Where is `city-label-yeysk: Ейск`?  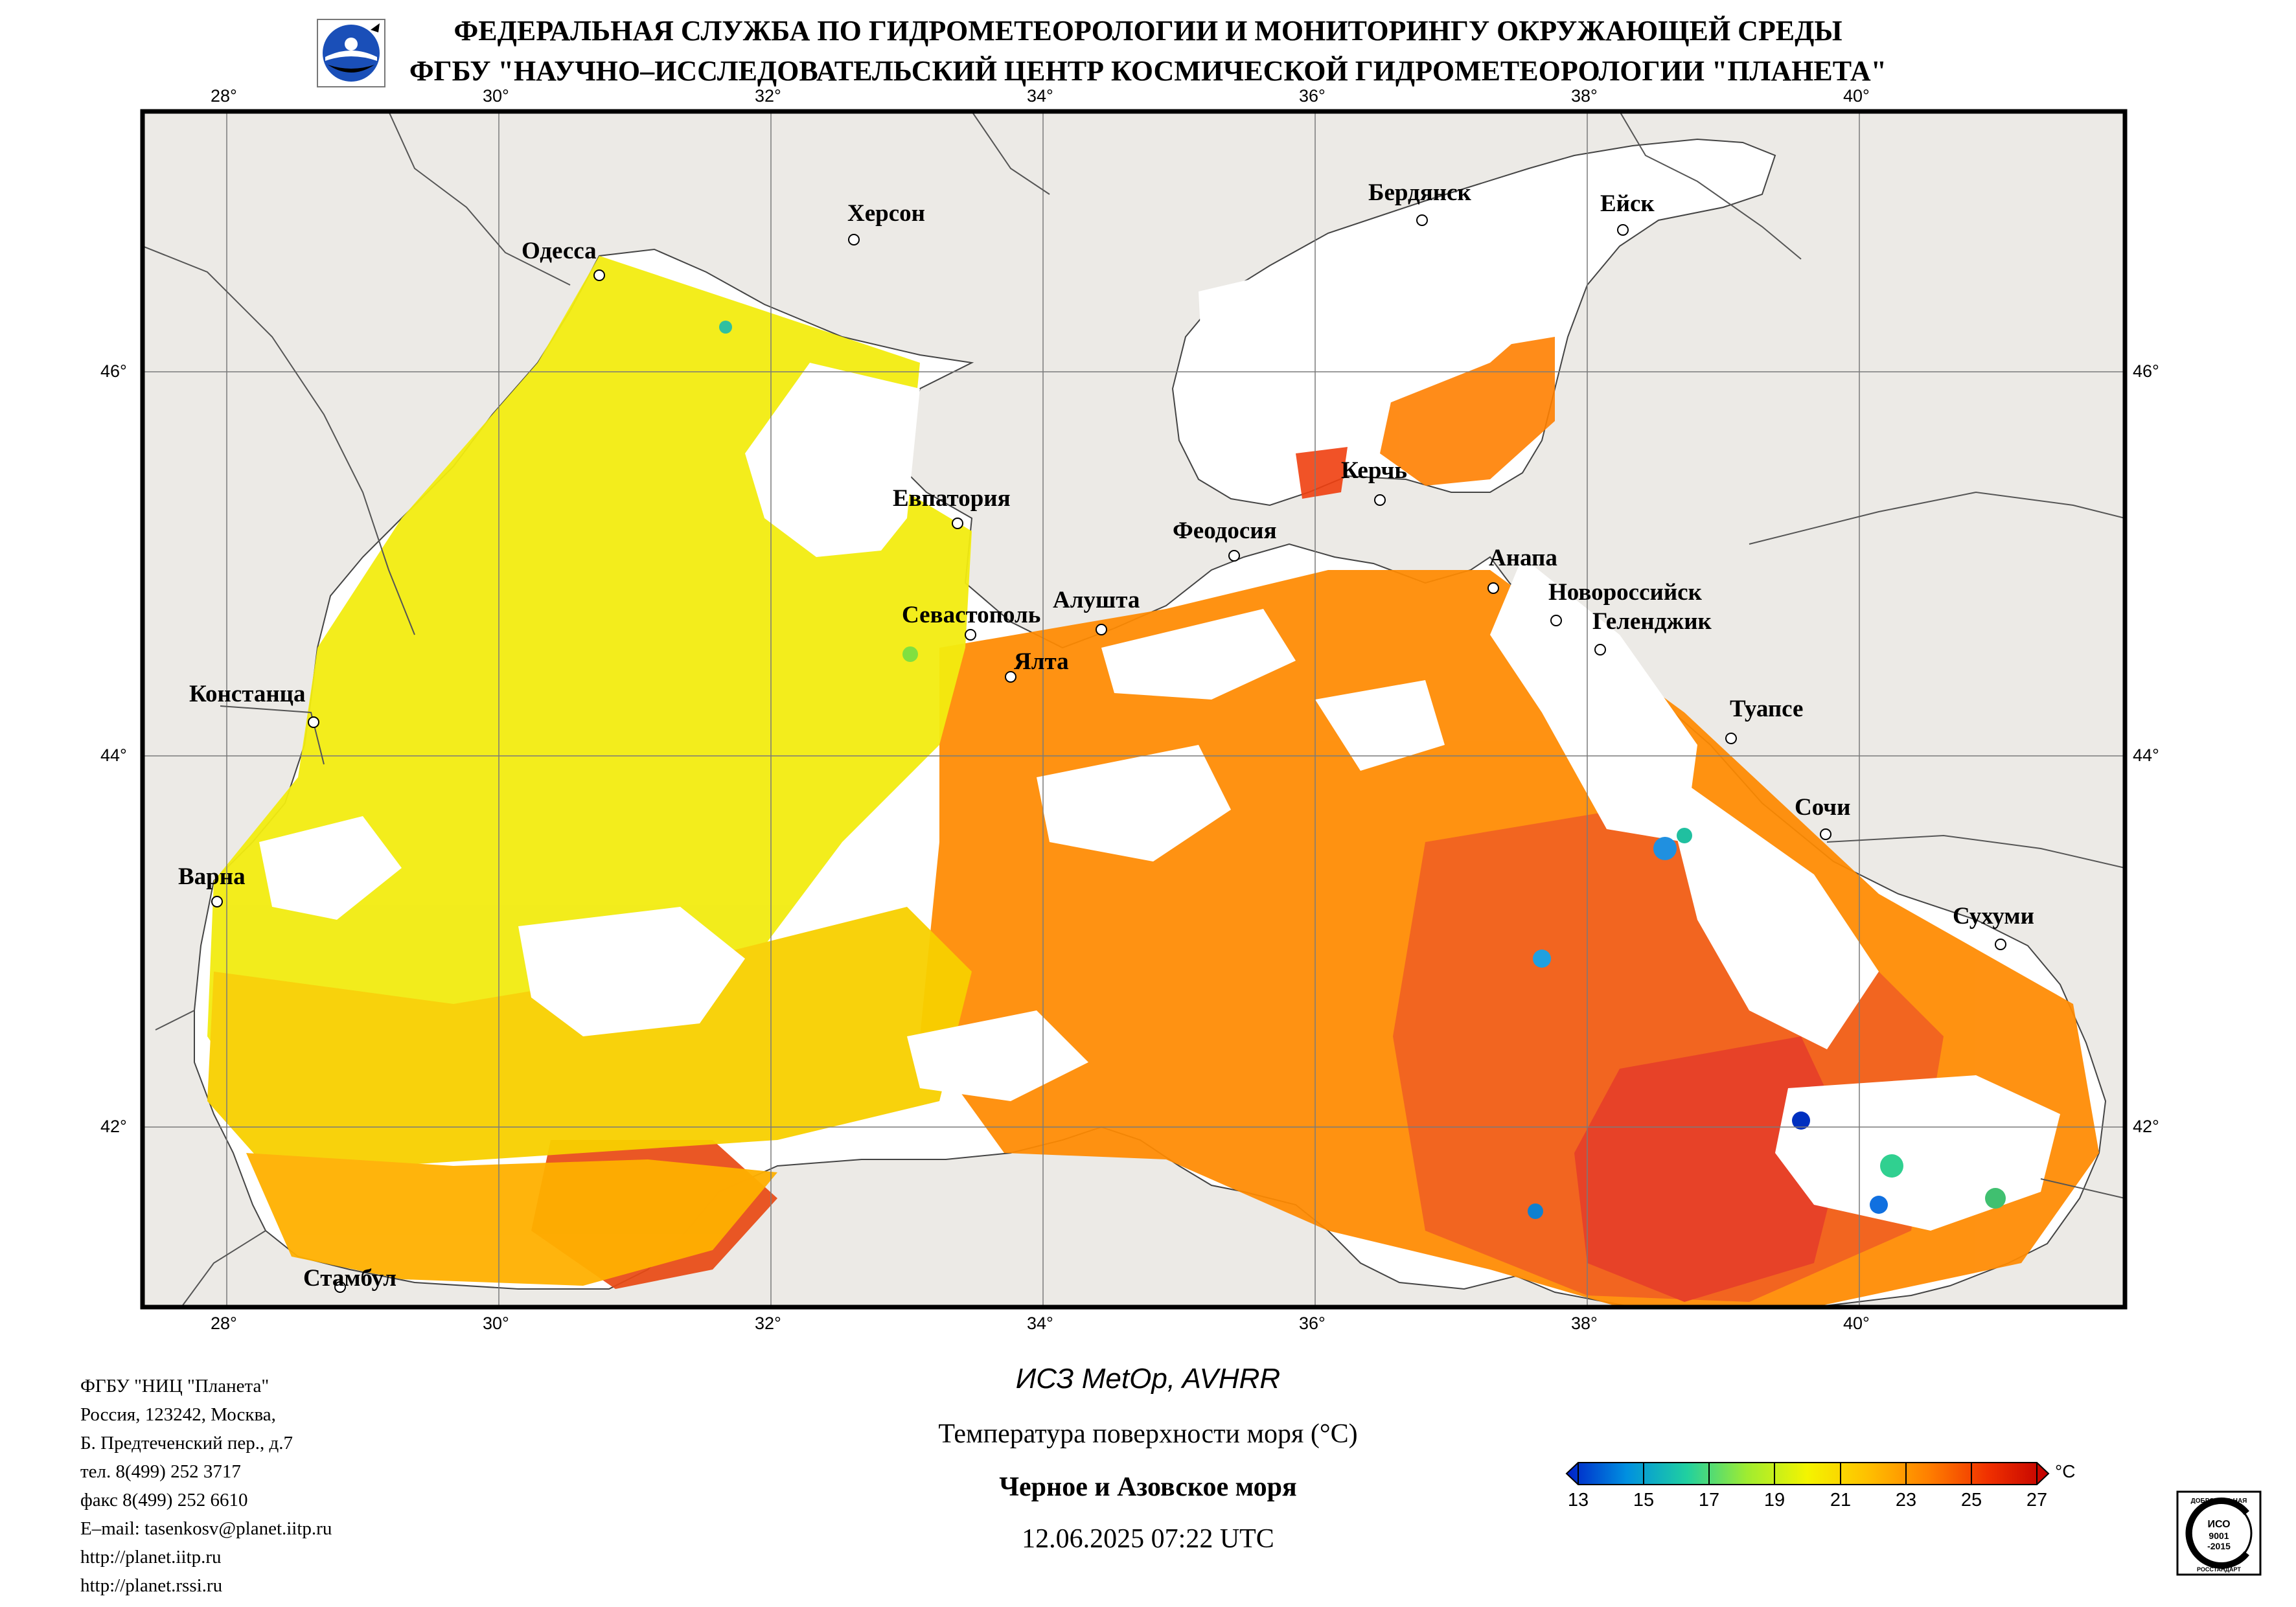 city-label-yeysk: Ейск is located at coordinates (1627, 203).